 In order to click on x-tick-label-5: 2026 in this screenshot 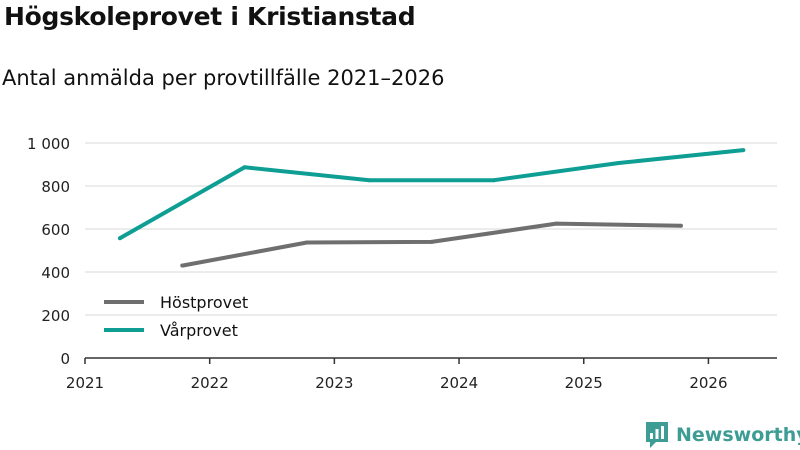, I will do `click(708, 383)`.